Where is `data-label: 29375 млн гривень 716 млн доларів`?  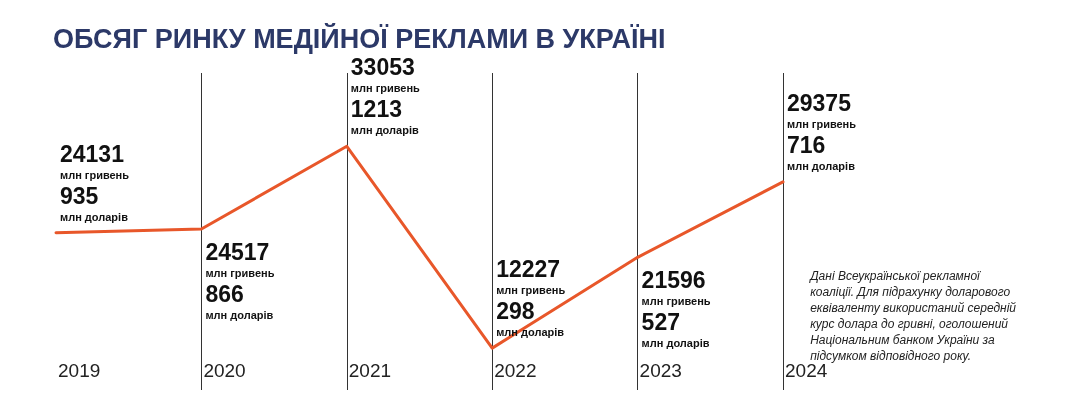 data-label: 29375 млн гривень 716 млн доларів is located at coordinates (822, 130).